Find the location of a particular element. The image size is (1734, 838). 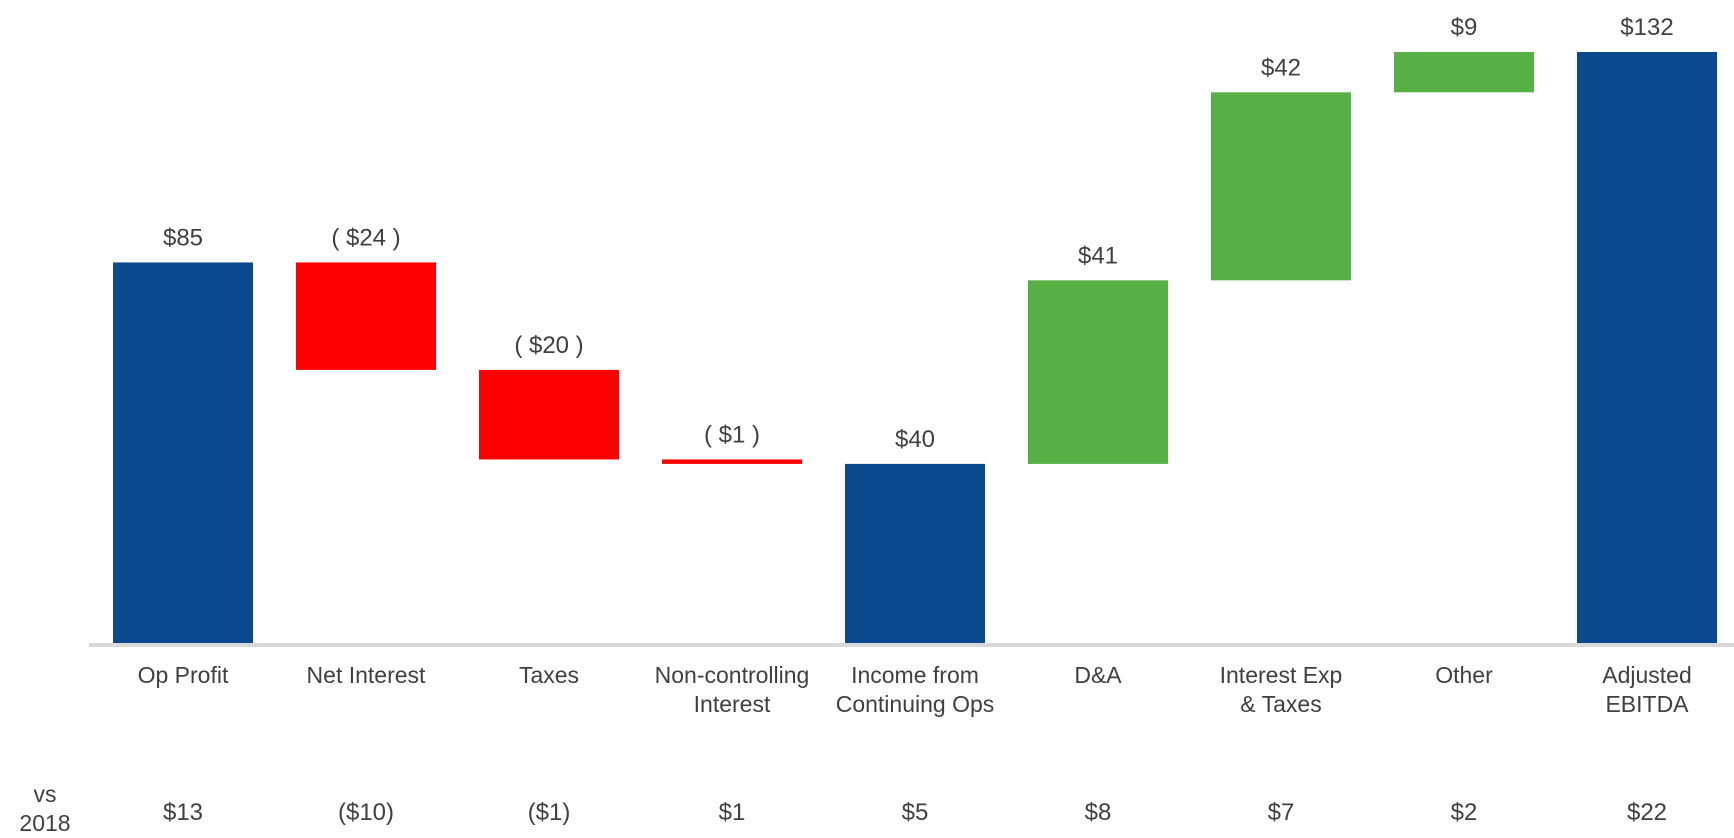

comparison-value: ($1) is located at coordinates (549, 812).